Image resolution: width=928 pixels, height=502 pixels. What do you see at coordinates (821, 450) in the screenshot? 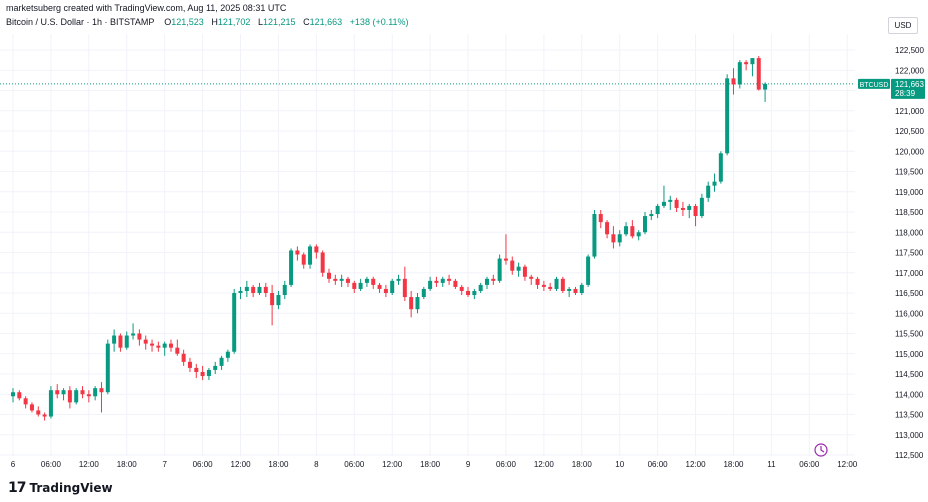
I see `alarm-clock-icon` at bounding box center [821, 450].